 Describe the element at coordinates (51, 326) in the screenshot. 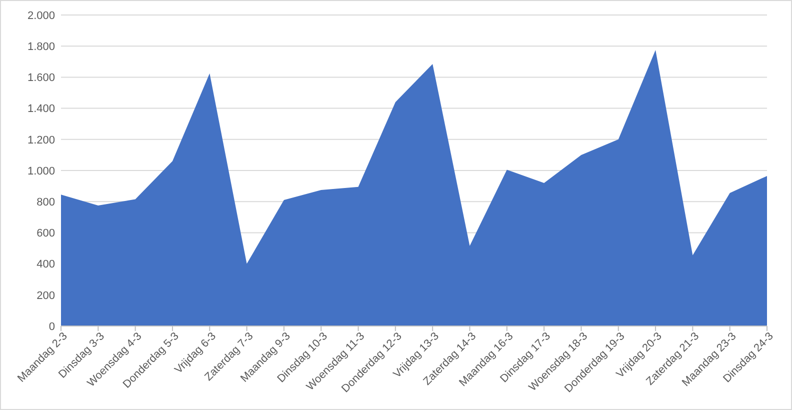

I see `y-tick-label: 0` at that location.